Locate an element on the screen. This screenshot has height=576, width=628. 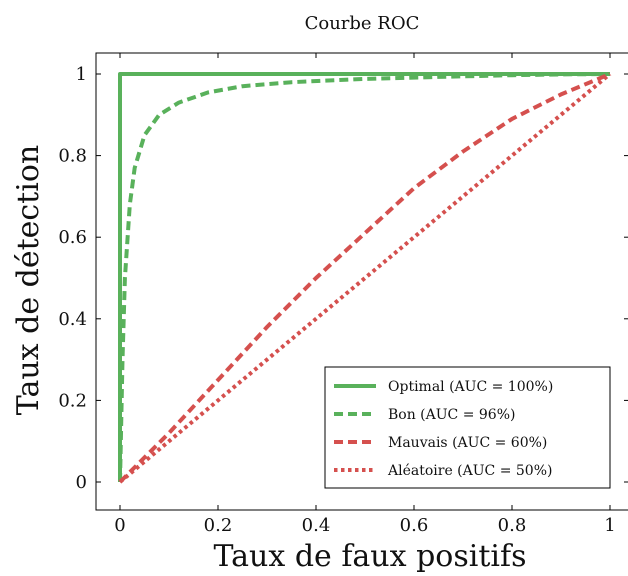
x-tick-label: 0.2 is located at coordinates (218, 525).